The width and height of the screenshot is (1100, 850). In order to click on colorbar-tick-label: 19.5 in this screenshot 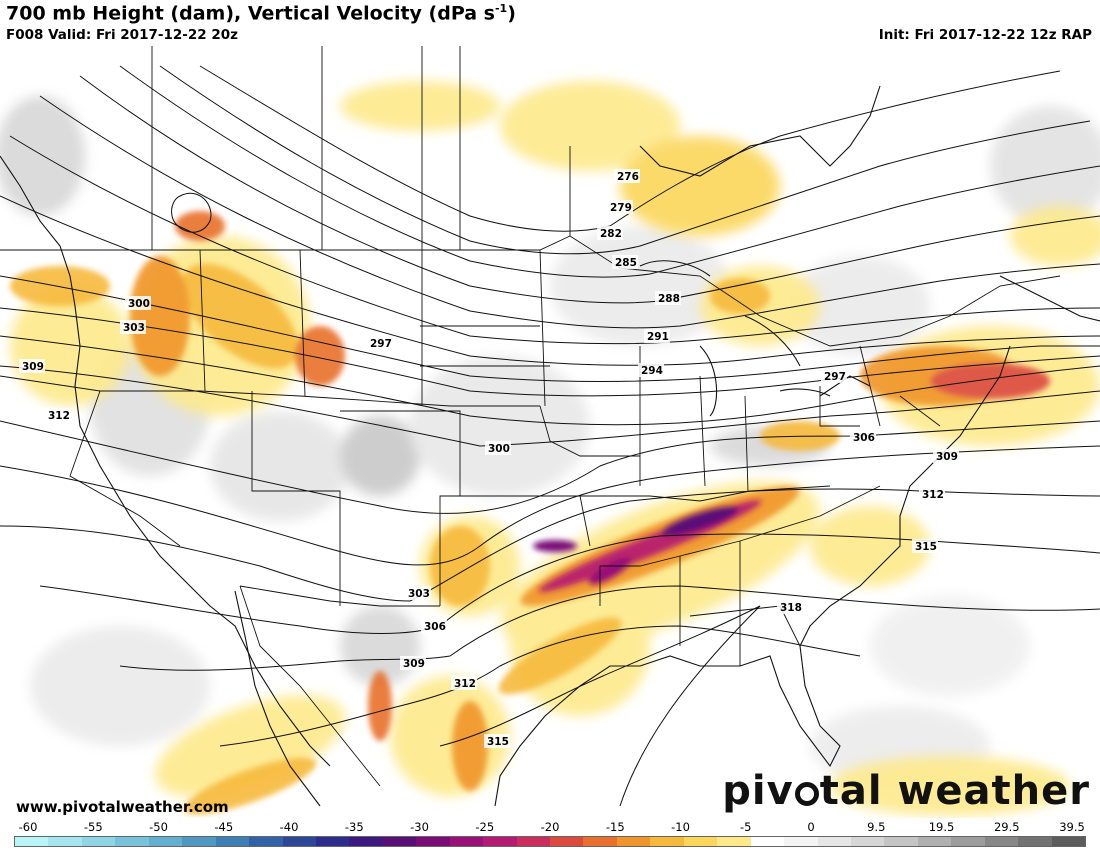, I will do `click(941, 827)`.